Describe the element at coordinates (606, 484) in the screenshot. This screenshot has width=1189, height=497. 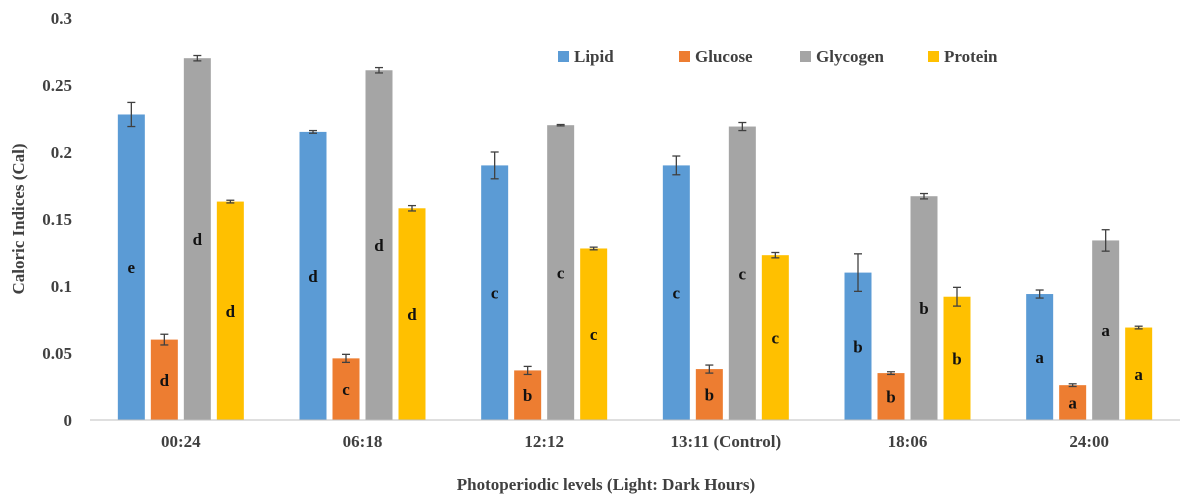
I see `x-axis-title: Photoperiodic levels (Light: Dark Hours)` at that location.